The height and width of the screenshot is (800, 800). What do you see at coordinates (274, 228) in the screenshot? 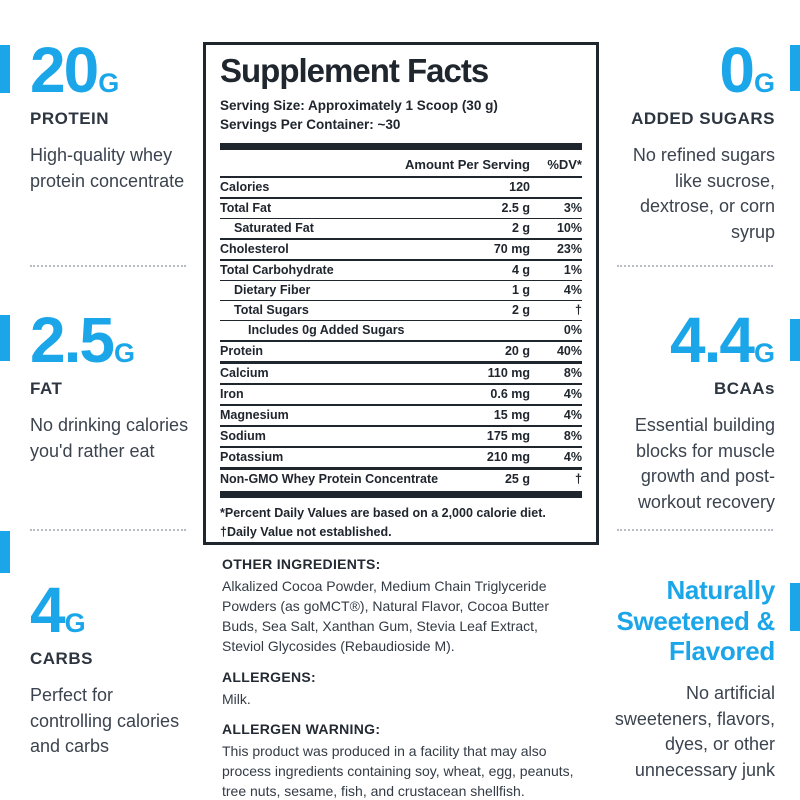
I see `nutrient-name: Saturated Fat` at bounding box center [274, 228].